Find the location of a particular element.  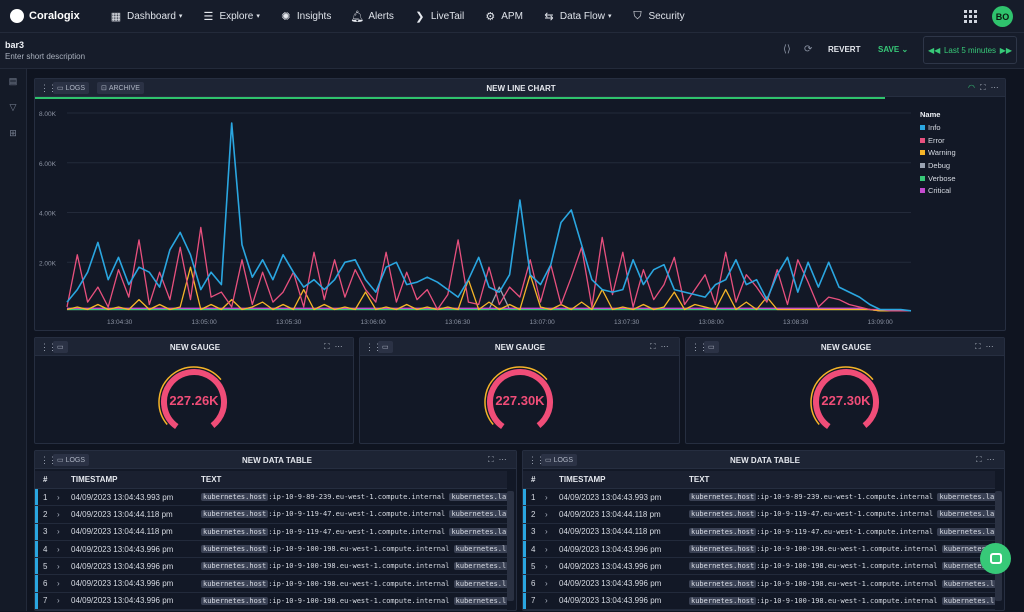

series-line-debug is located at coordinates (489, 299).